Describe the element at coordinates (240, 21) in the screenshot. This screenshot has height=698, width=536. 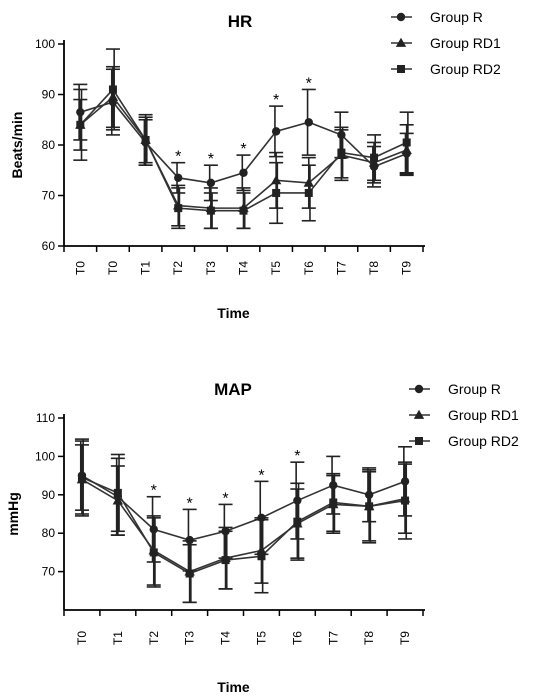
I see `chart-title: HR` at that location.